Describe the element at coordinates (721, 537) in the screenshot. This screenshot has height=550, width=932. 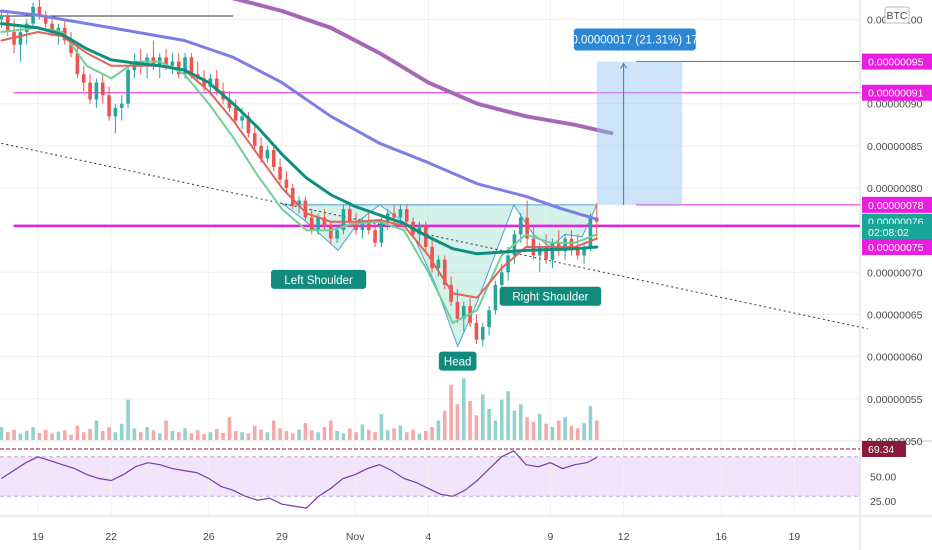
I see `time-tick-label: 16` at that location.